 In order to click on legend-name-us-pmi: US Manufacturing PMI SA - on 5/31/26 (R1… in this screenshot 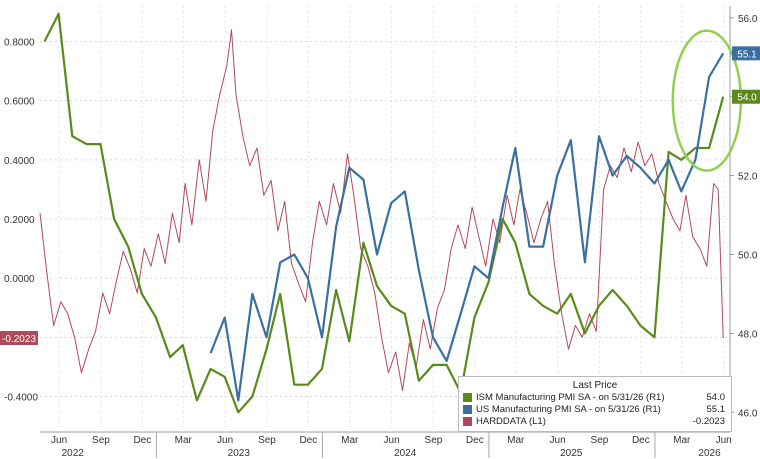, I will do `click(568, 409)`.